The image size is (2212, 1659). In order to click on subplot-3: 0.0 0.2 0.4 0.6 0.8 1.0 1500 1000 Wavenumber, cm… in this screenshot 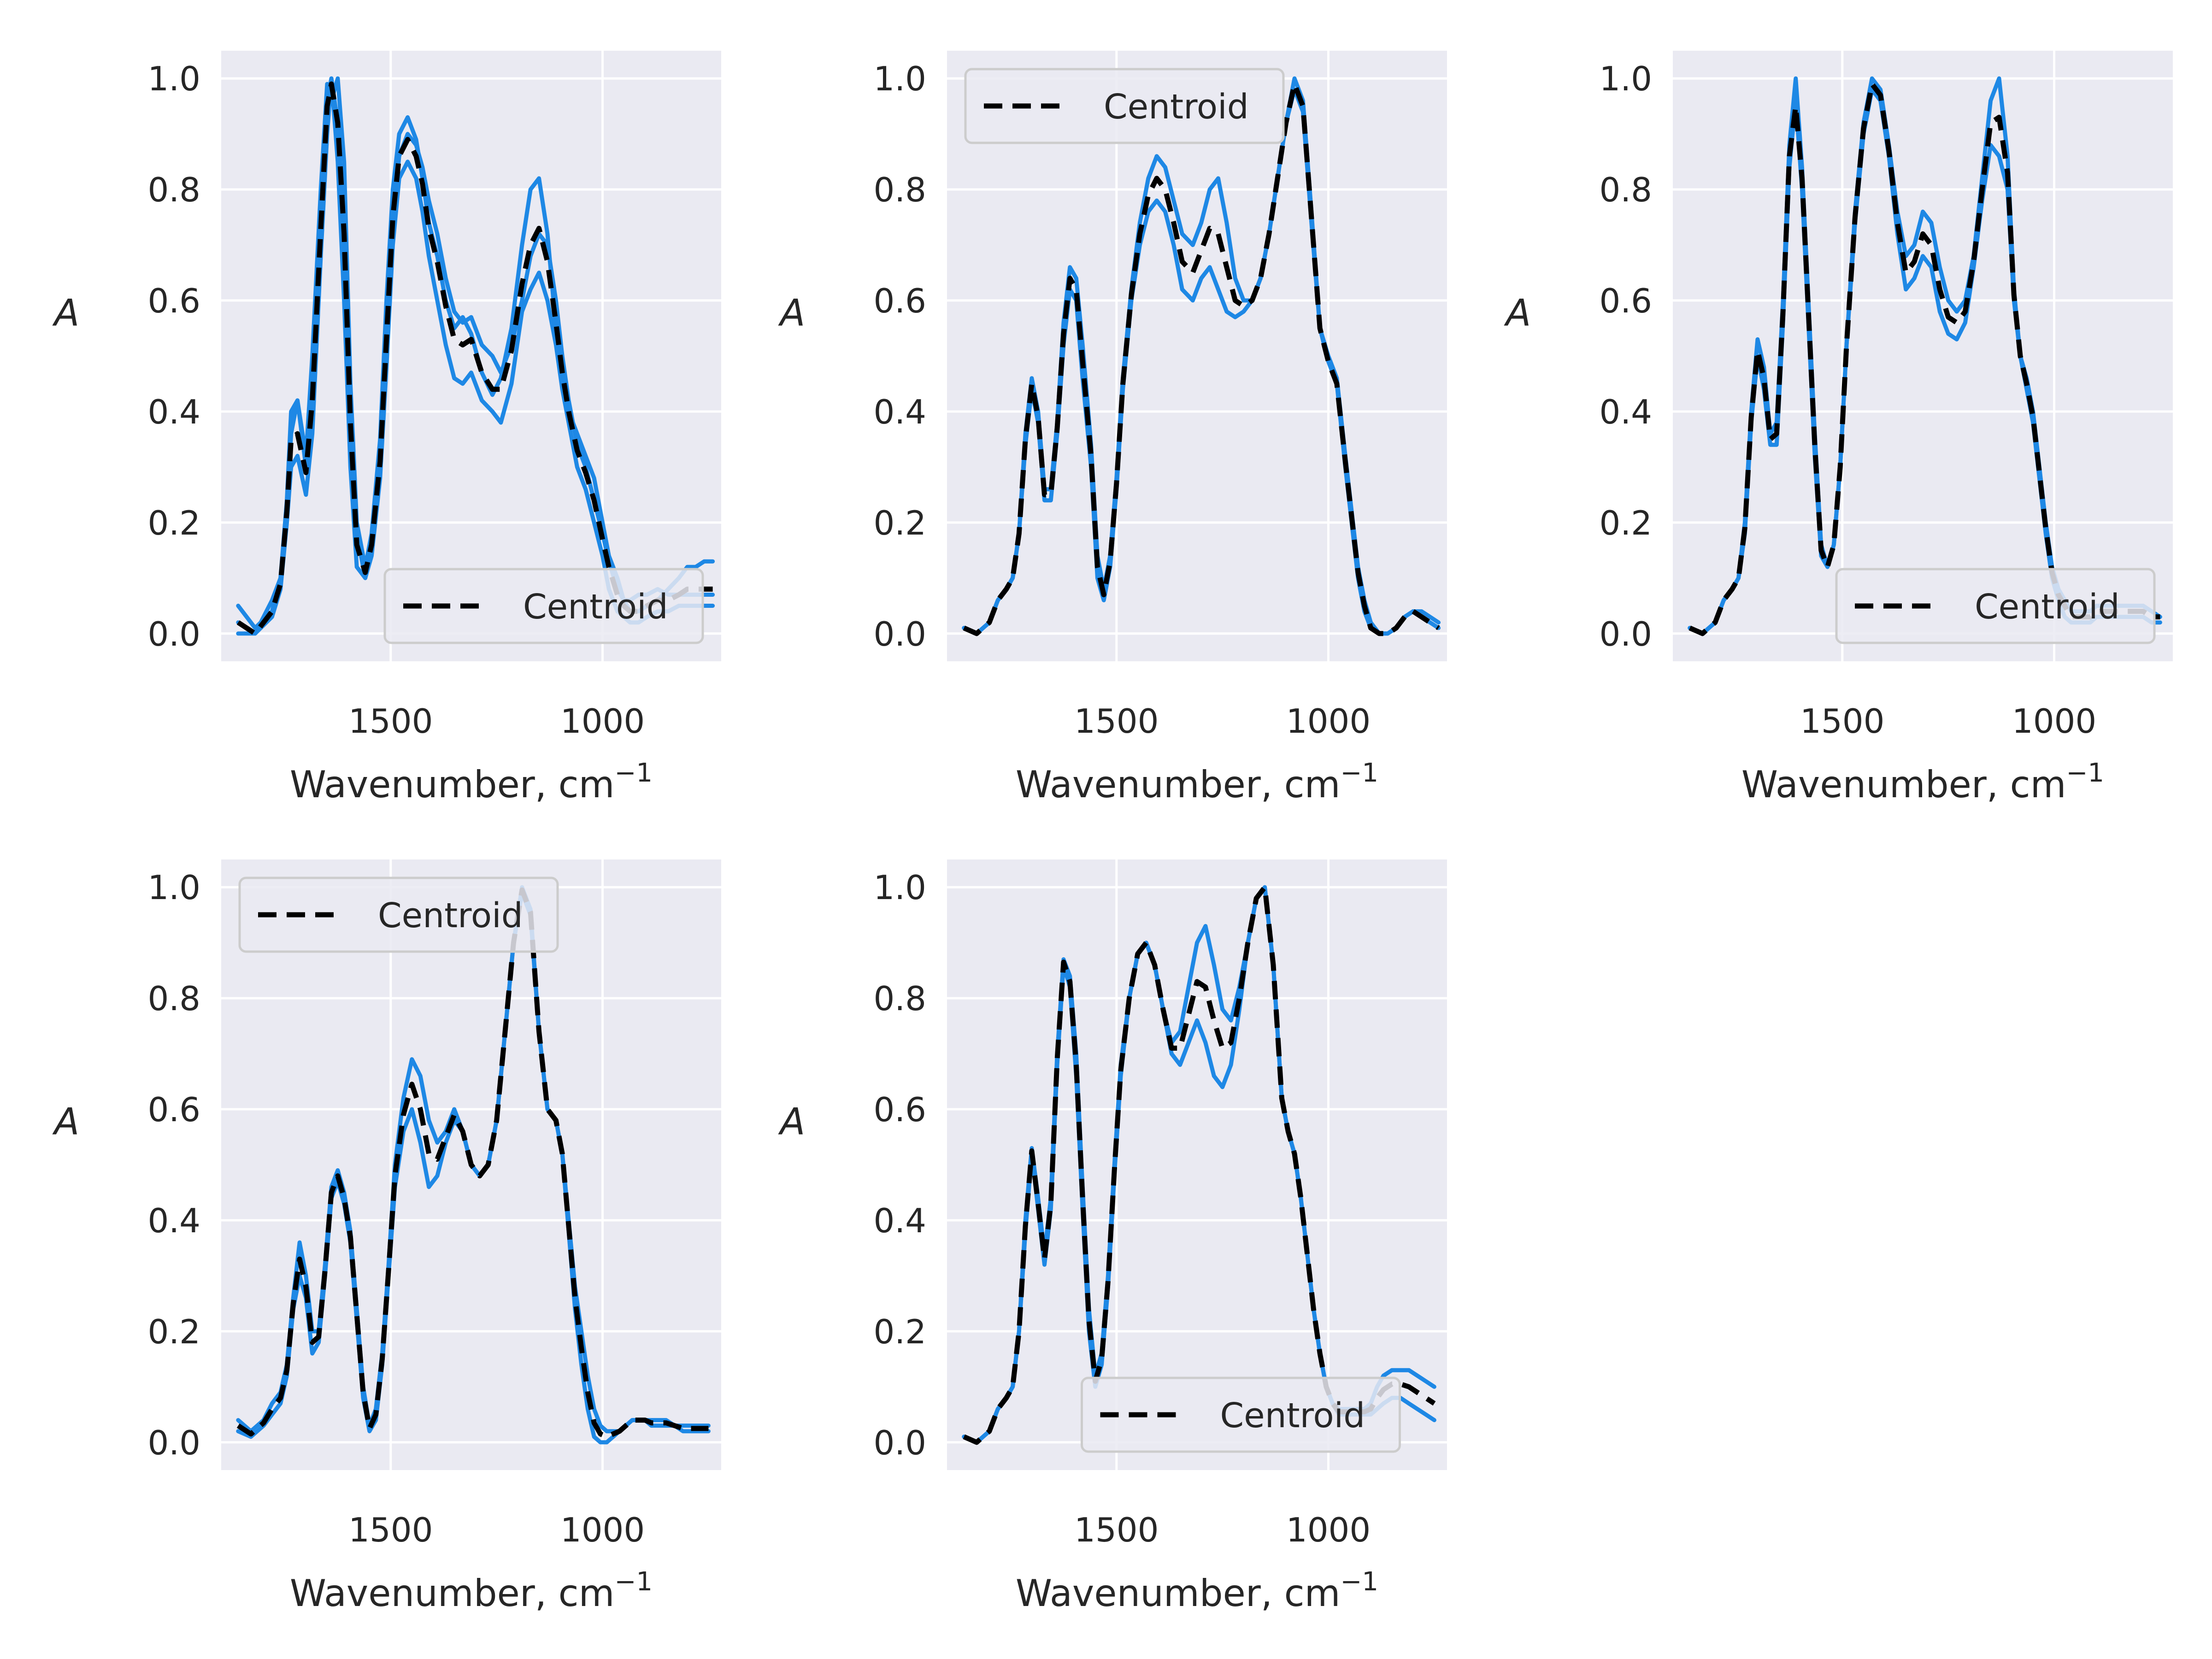, I will do `click(1838, 428)`.